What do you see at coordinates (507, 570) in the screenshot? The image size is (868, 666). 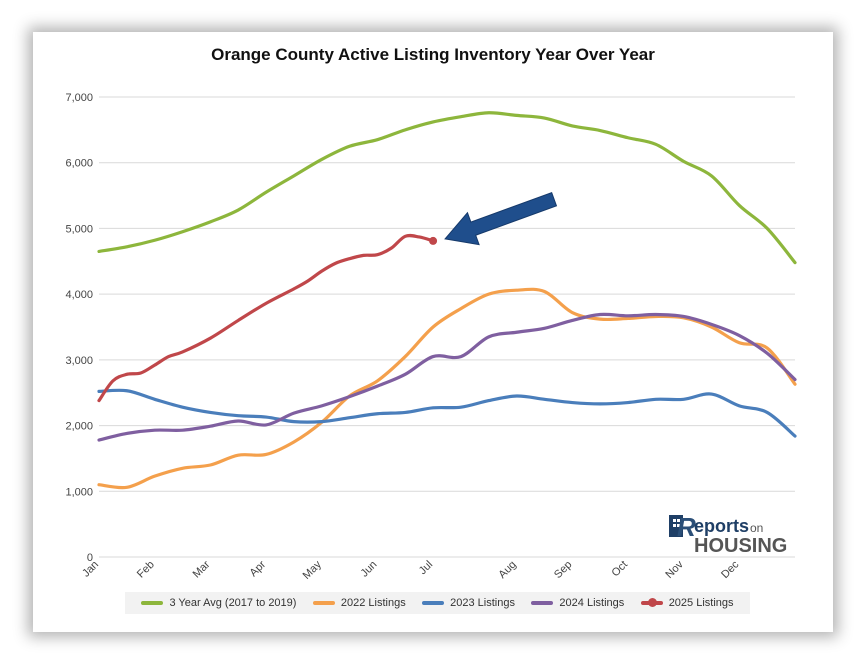 I see `x-tick-label: Aug` at bounding box center [507, 570].